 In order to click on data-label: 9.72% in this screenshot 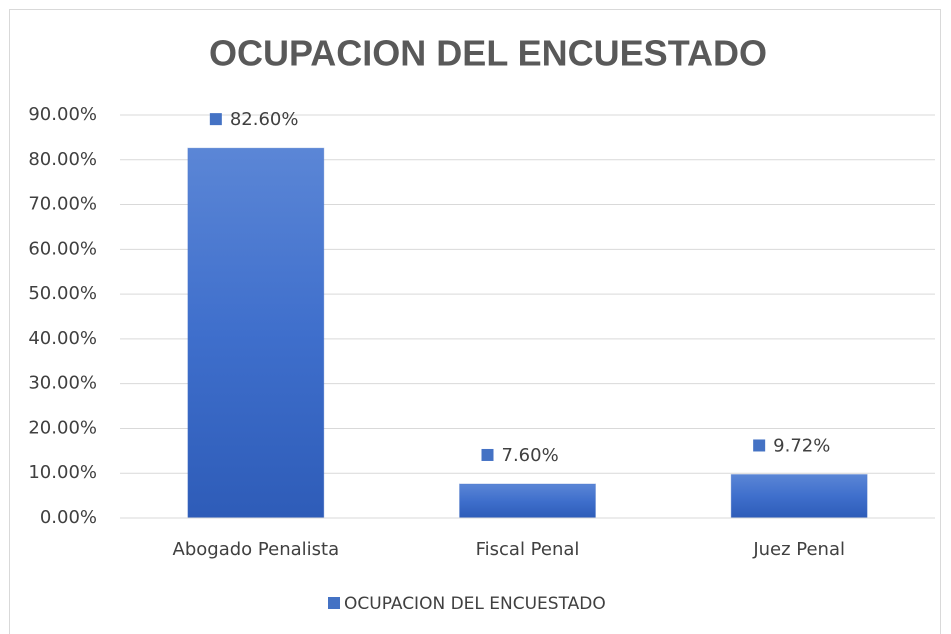, I will do `click(801, 445)`.